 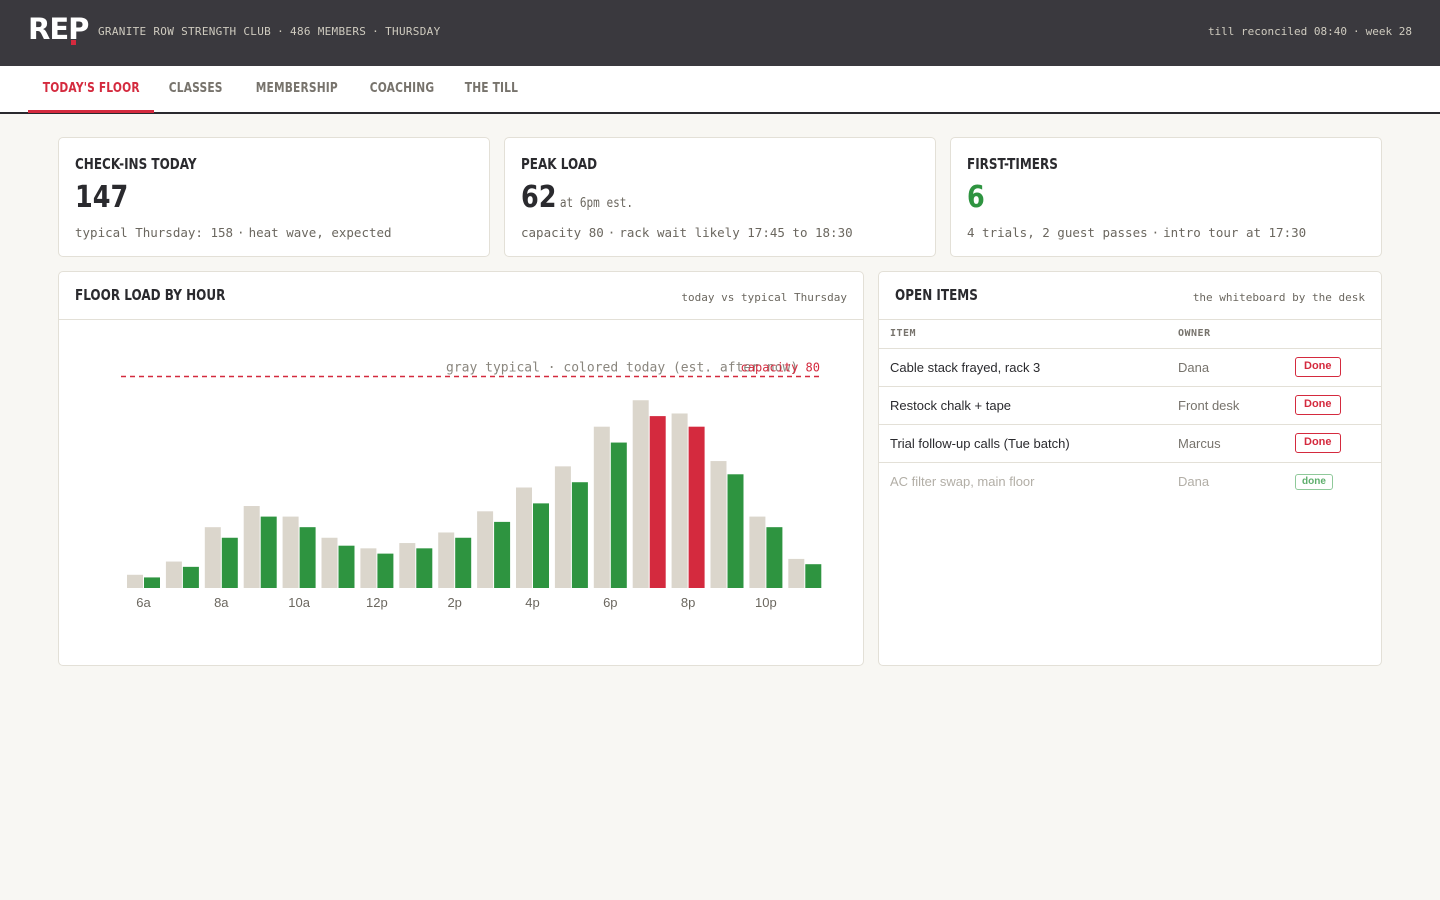 I want to click on item-text: Trial follow-up calls (Tue batch), so click(x=1028, y=443).